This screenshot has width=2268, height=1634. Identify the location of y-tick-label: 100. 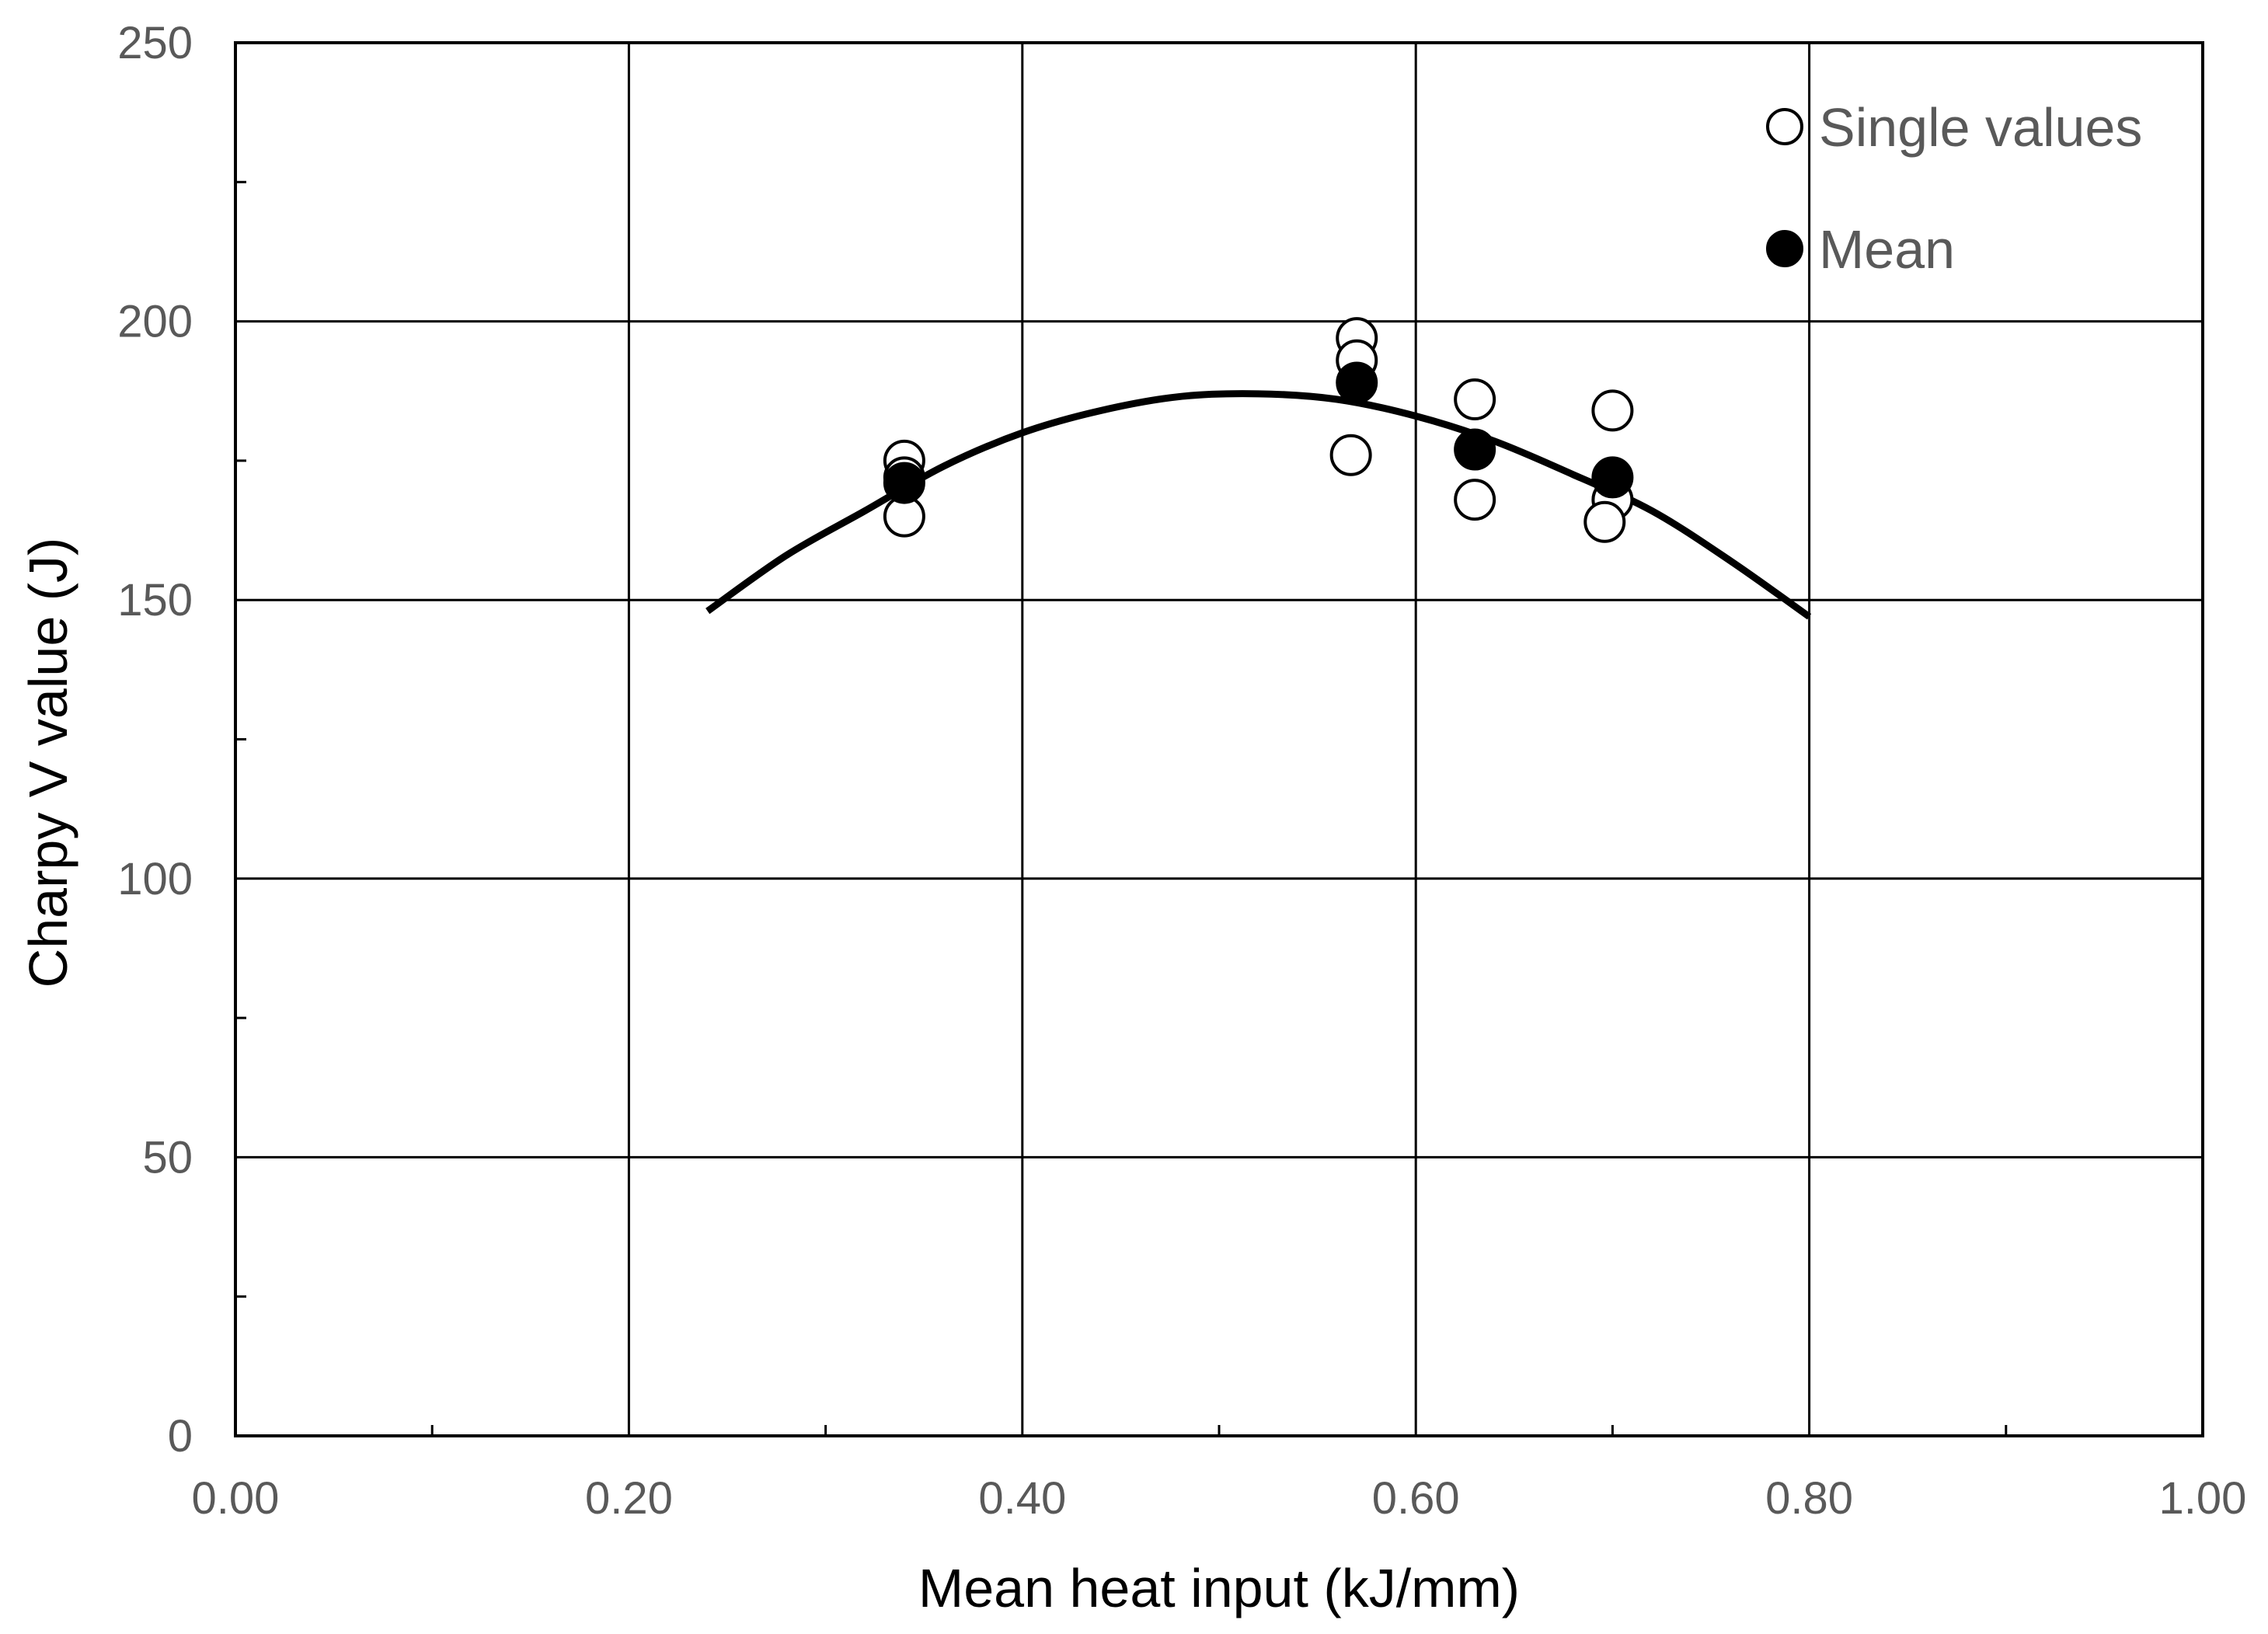
(155, 879).